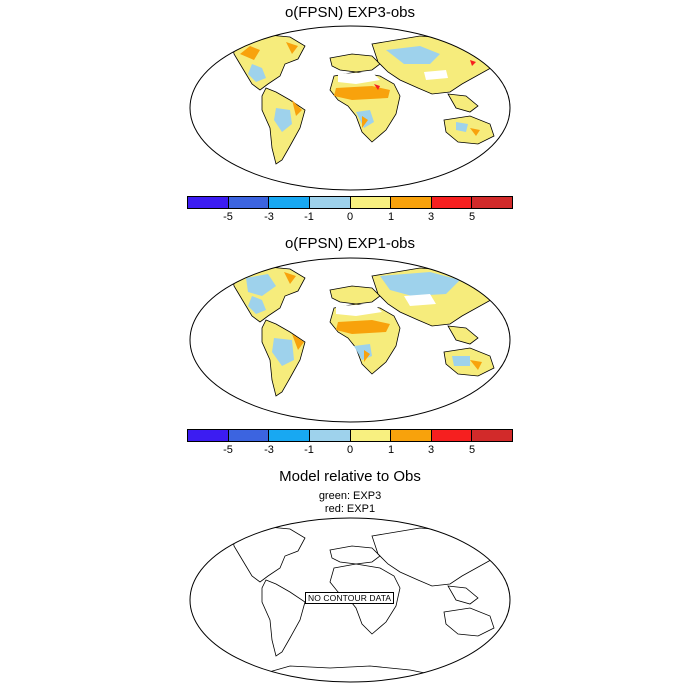  I want to click on panel-3-map, so click(350, 600).